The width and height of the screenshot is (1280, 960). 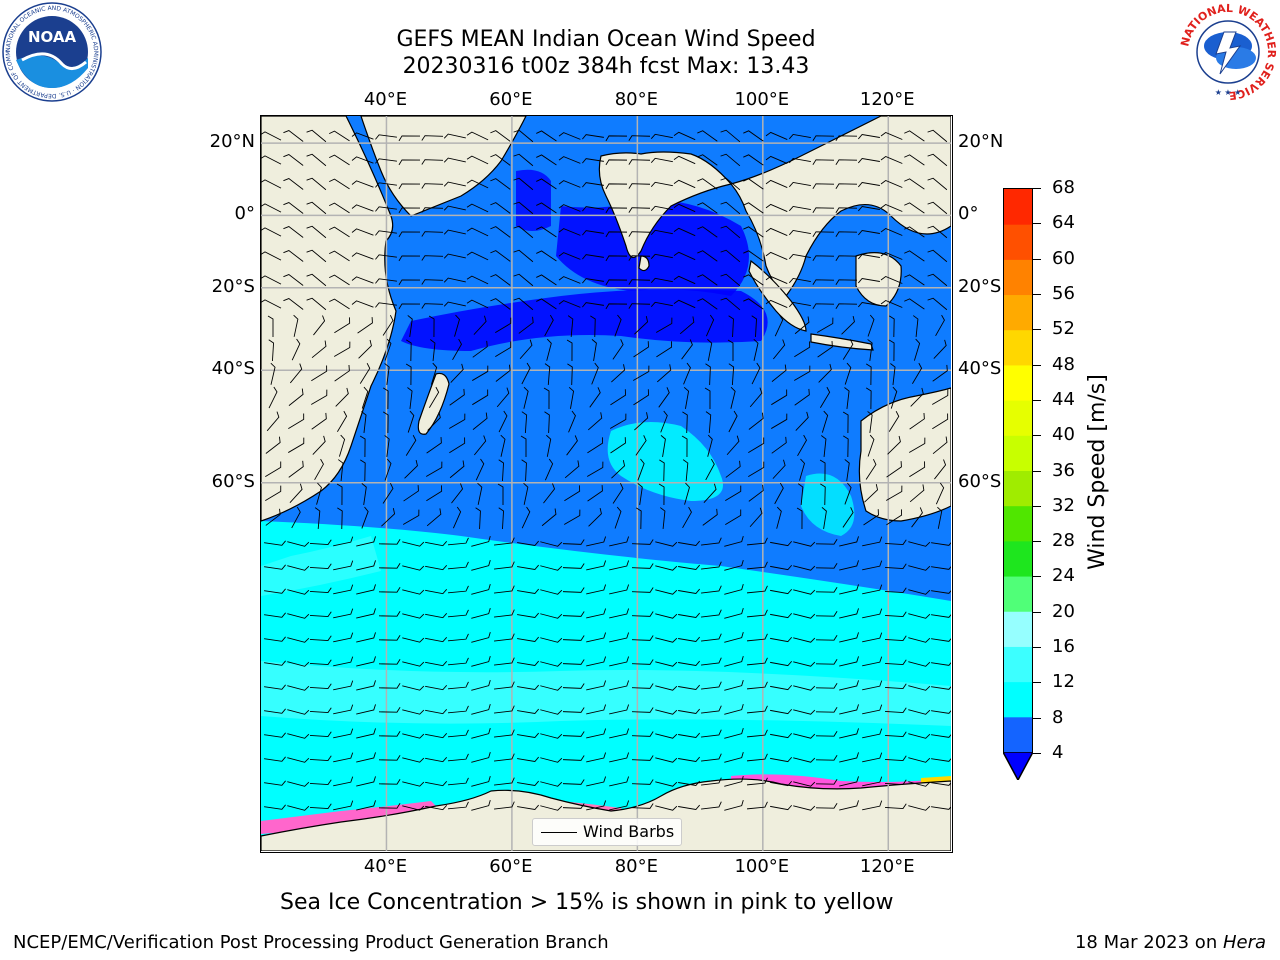 I want to click on colorbar, so click(x=1018, y=470).